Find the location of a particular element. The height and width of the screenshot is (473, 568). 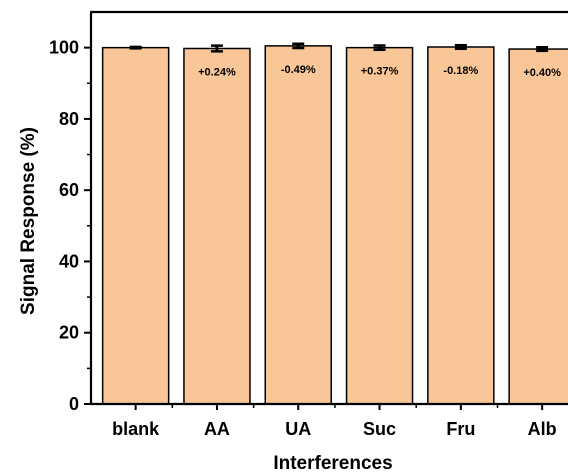

y-tick-label-40: 40 is located at coordinates (69, 261).